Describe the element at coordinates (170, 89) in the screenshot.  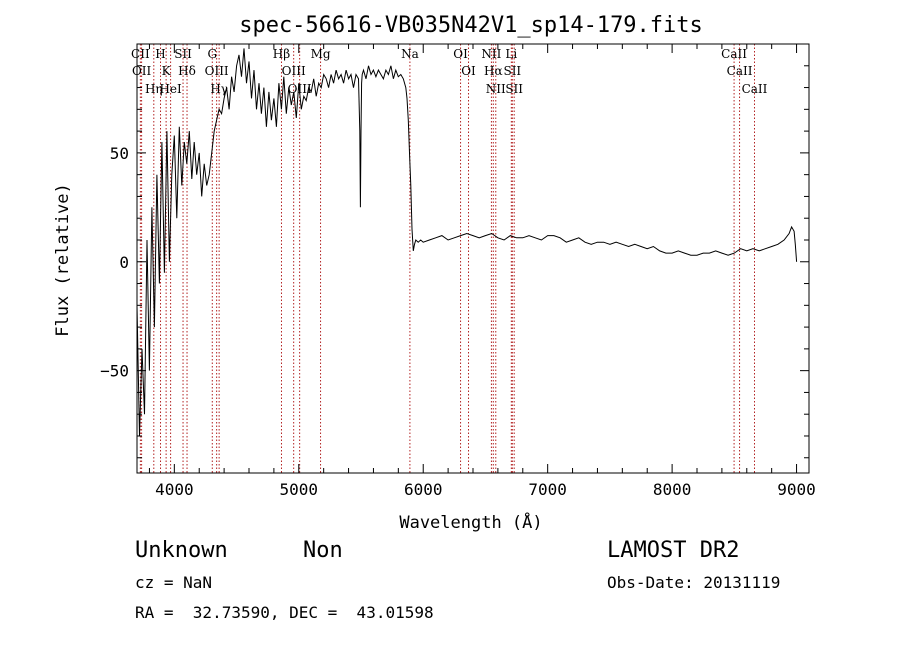
I see `line-label: HeI` at that location.